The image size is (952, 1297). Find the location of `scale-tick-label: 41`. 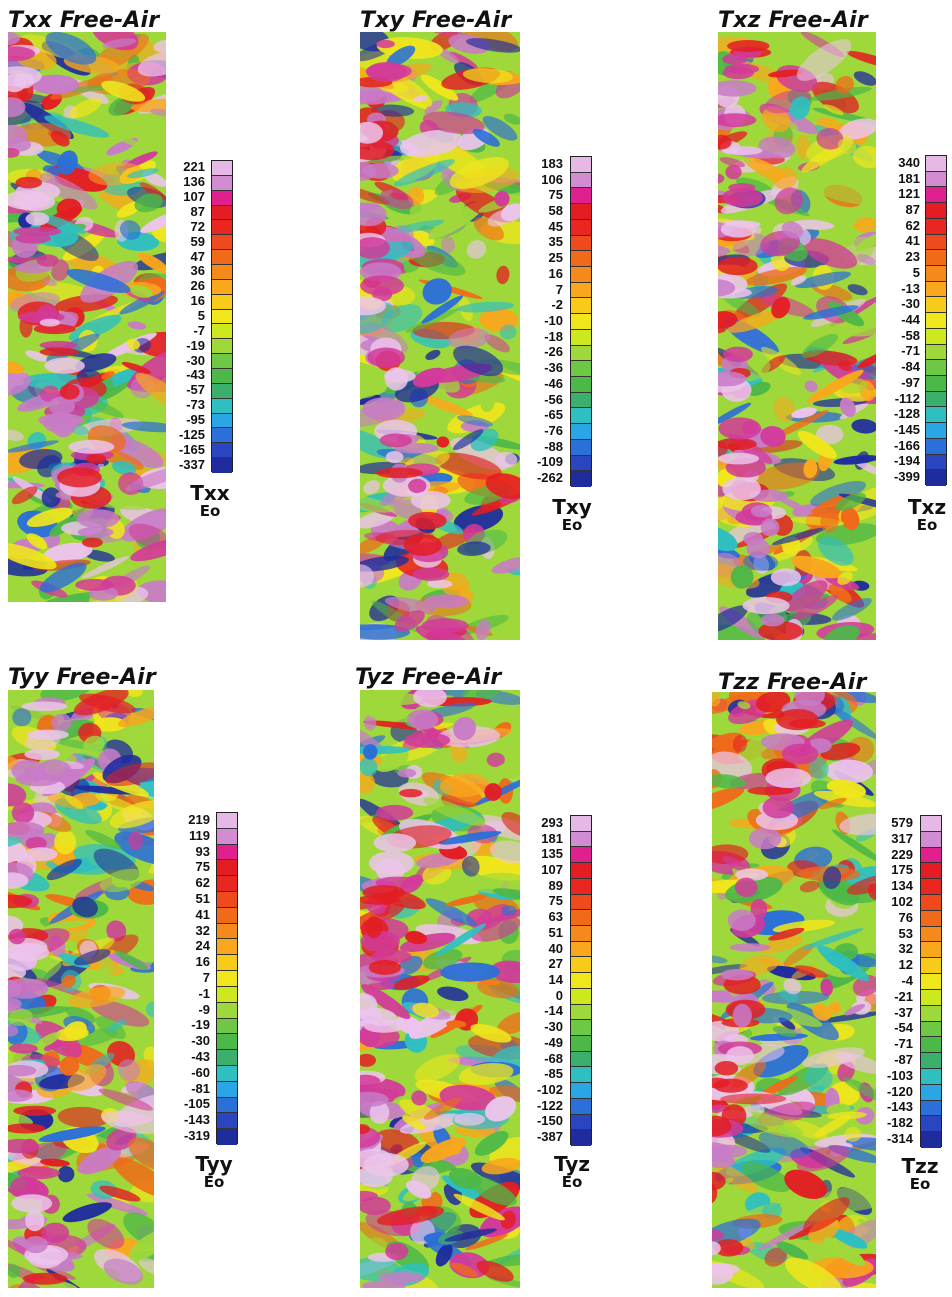

scale-tick-label: 41 is located at coordinates (912, 241).